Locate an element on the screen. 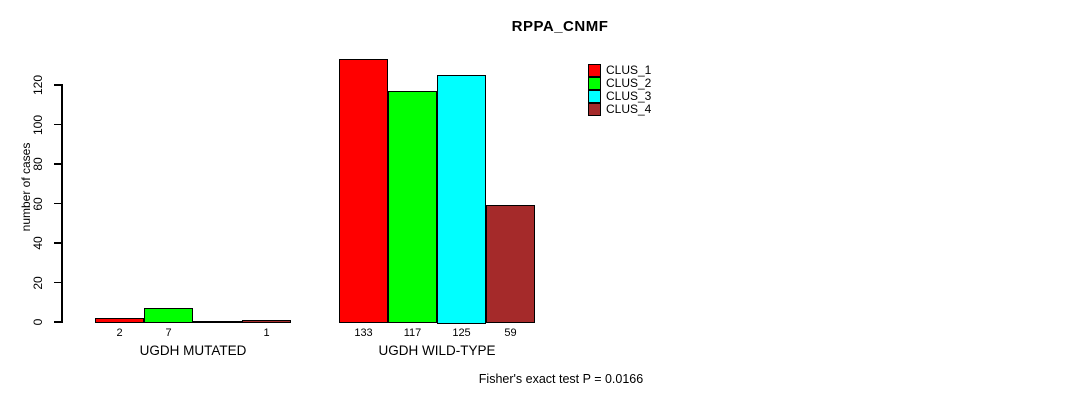  bar-value-label: 7 is located at coordinates (168, 333).